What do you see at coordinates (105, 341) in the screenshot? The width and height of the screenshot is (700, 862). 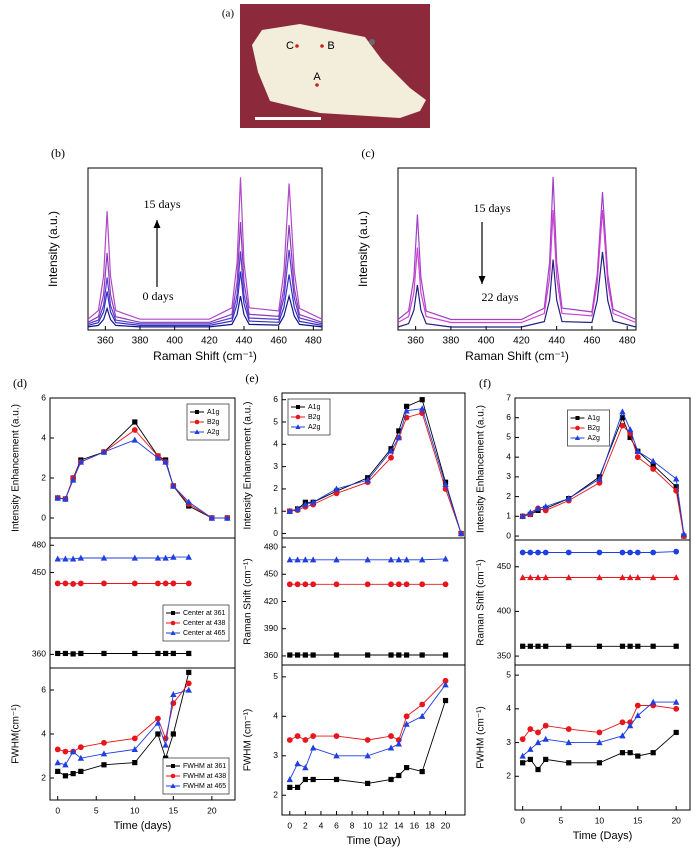 I see `x-tick-label: 360` at bounding box center [105, 341].